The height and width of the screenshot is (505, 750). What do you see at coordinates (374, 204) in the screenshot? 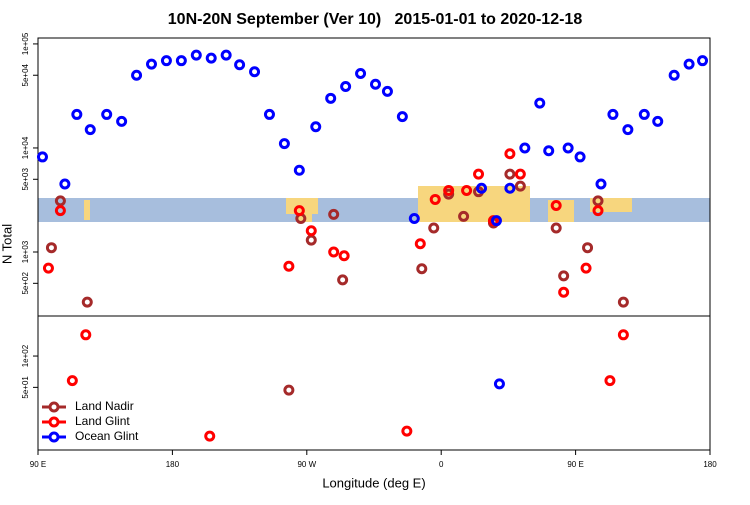
I see `map-strip` at bounding box center [374, 204].